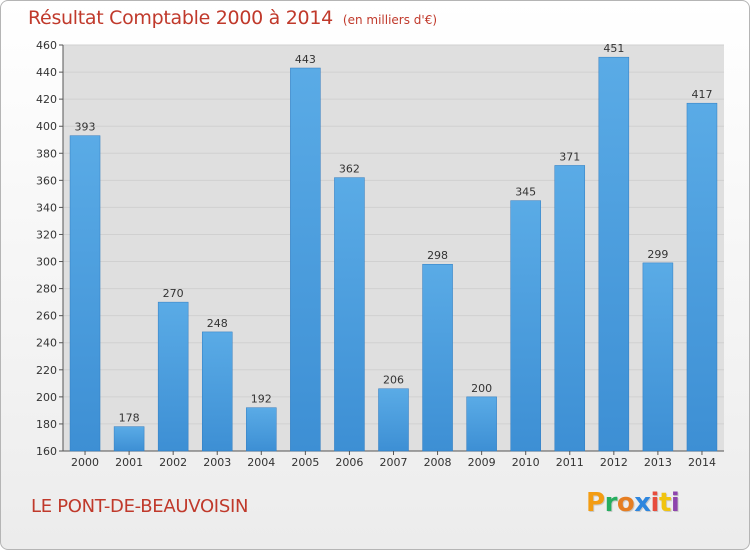 Image resolution: width=750 pixels, height=550 pixels. Describe the element at coordinates (702, 462) in the screenshot. I see `x-tick-label: 2014` at that location.